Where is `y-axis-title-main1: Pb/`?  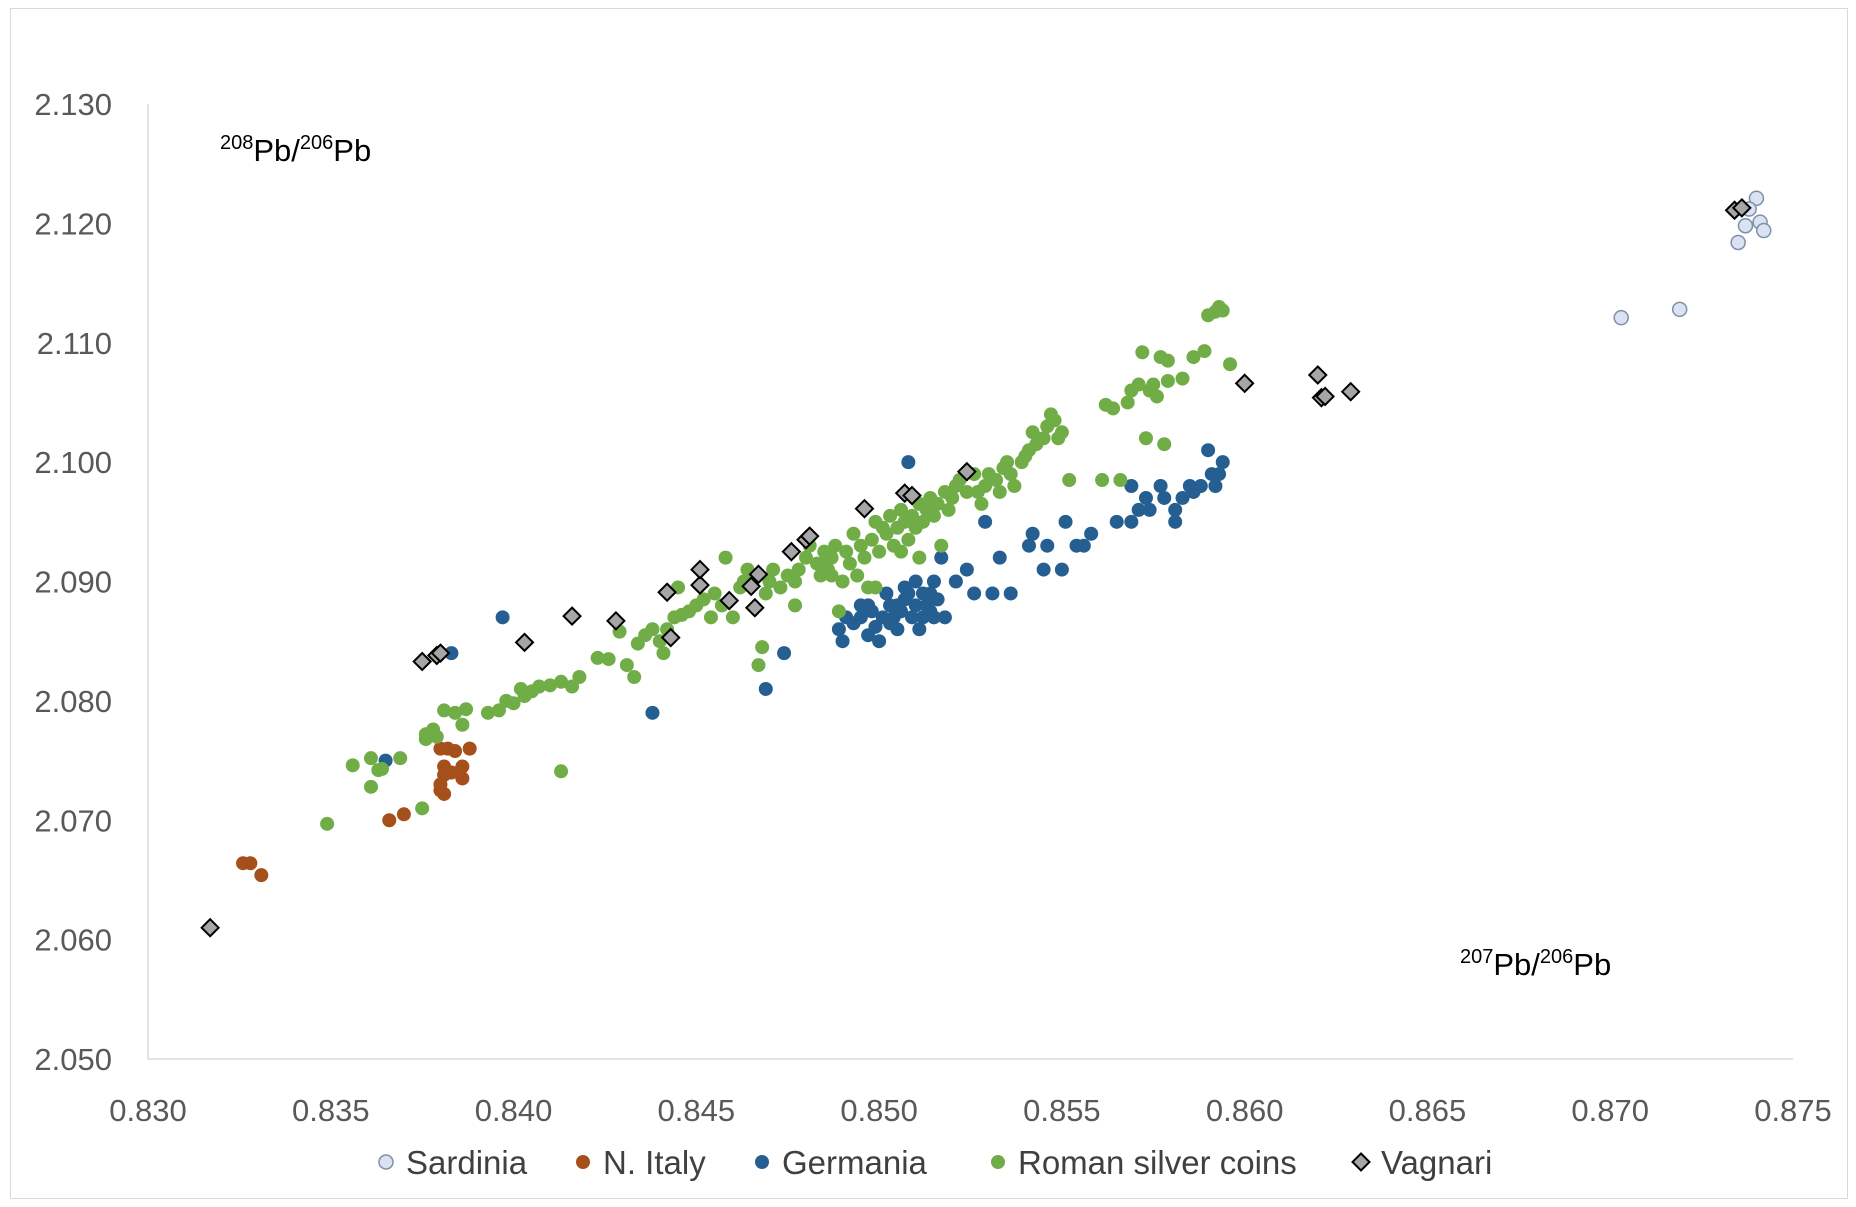 y-axis-title-main1: Pb/ is located at coordinates (276, 150).